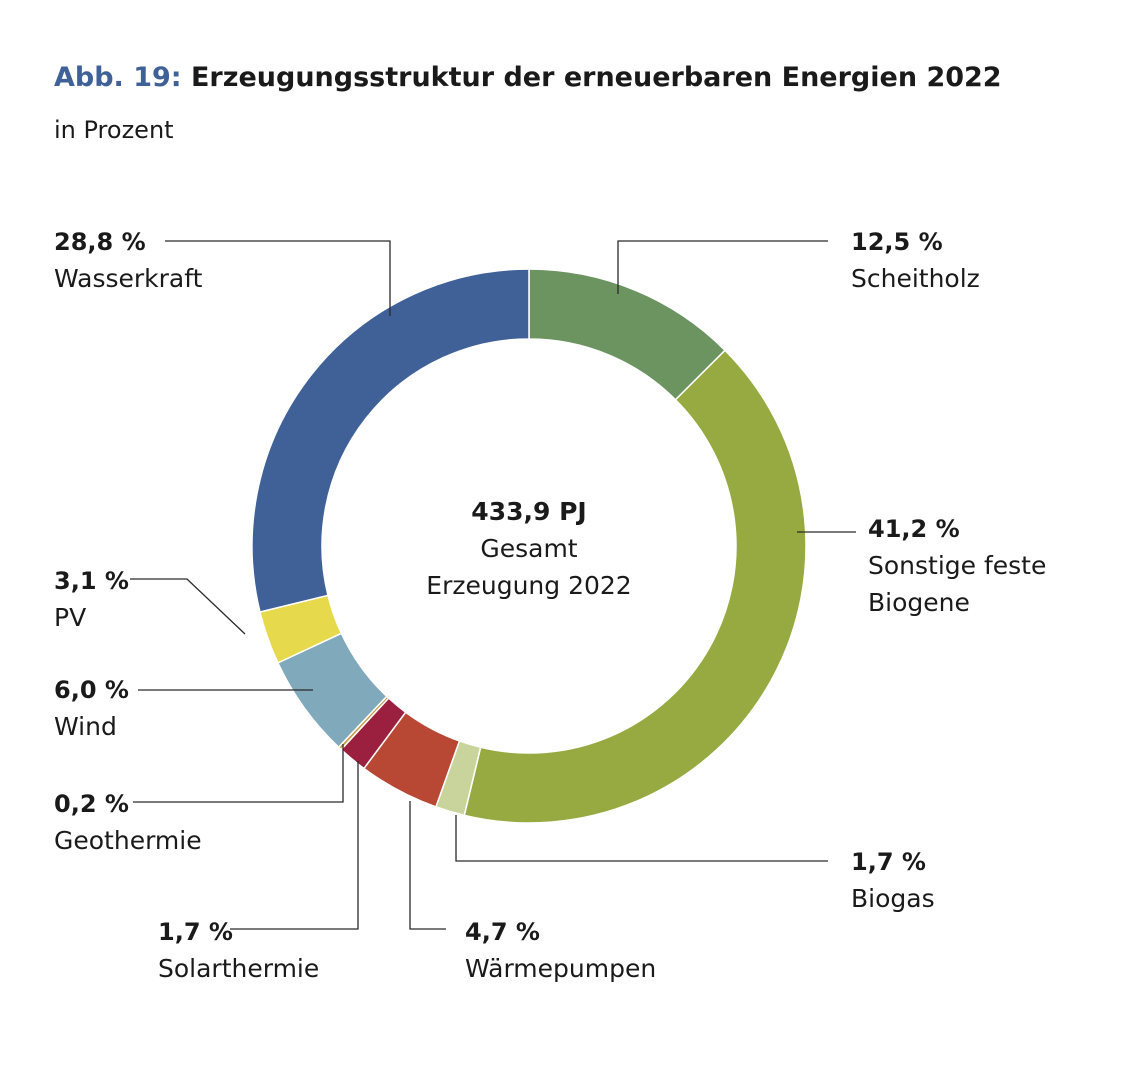  What do you see at coordinates (915, 278) in the screenshot?
I see `name-label-scheitholz: Scheitholz` at bounding box center [915, 278].